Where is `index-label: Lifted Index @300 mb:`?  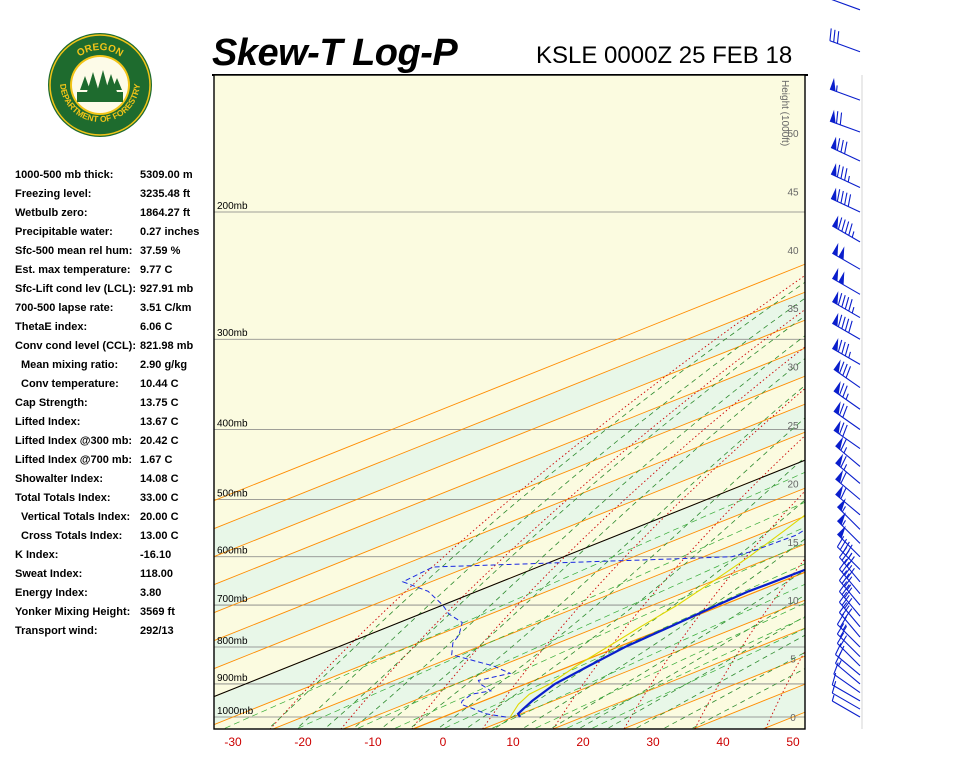 index-label: Lifted Index @300 mb: is located at coordinates (74, 441).